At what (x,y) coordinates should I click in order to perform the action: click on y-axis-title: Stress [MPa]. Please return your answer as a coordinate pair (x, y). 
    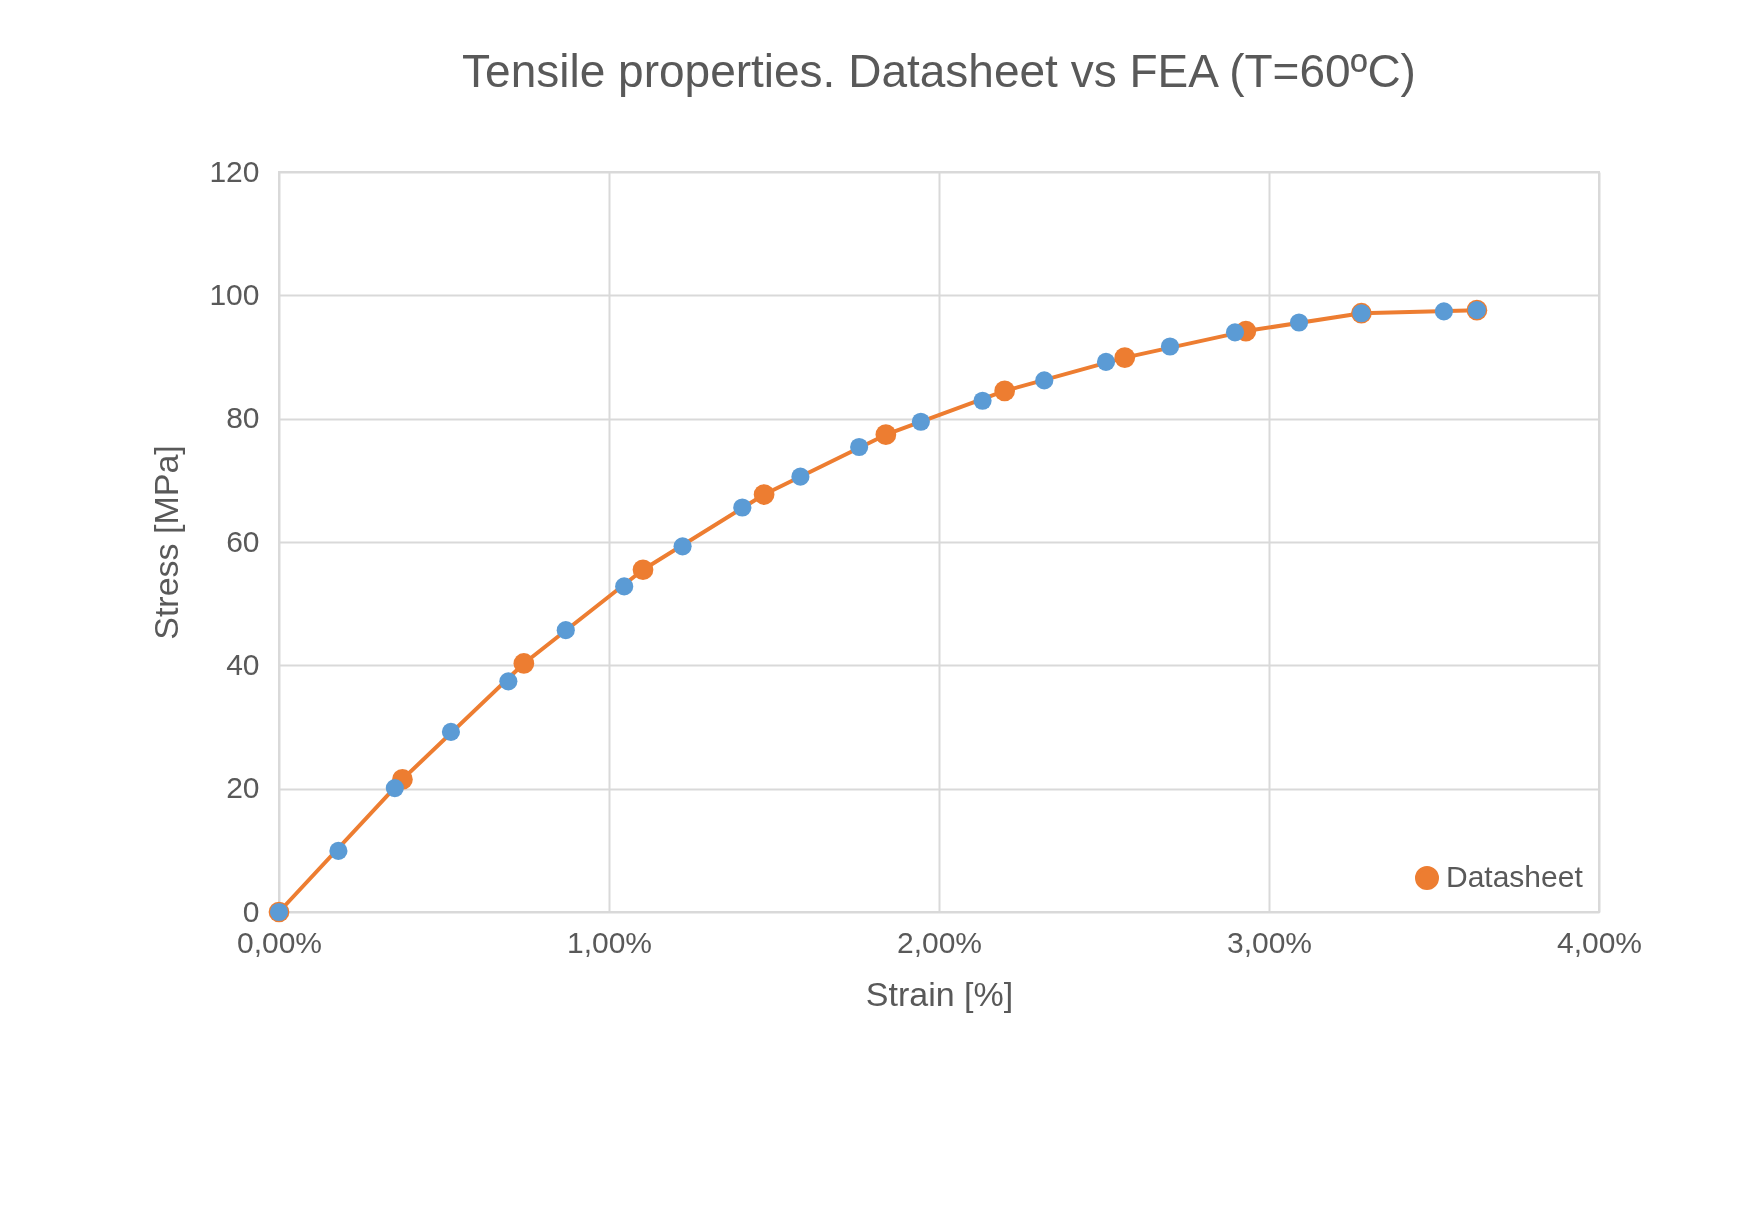
    Looking at the image, I should click on (166, 542).